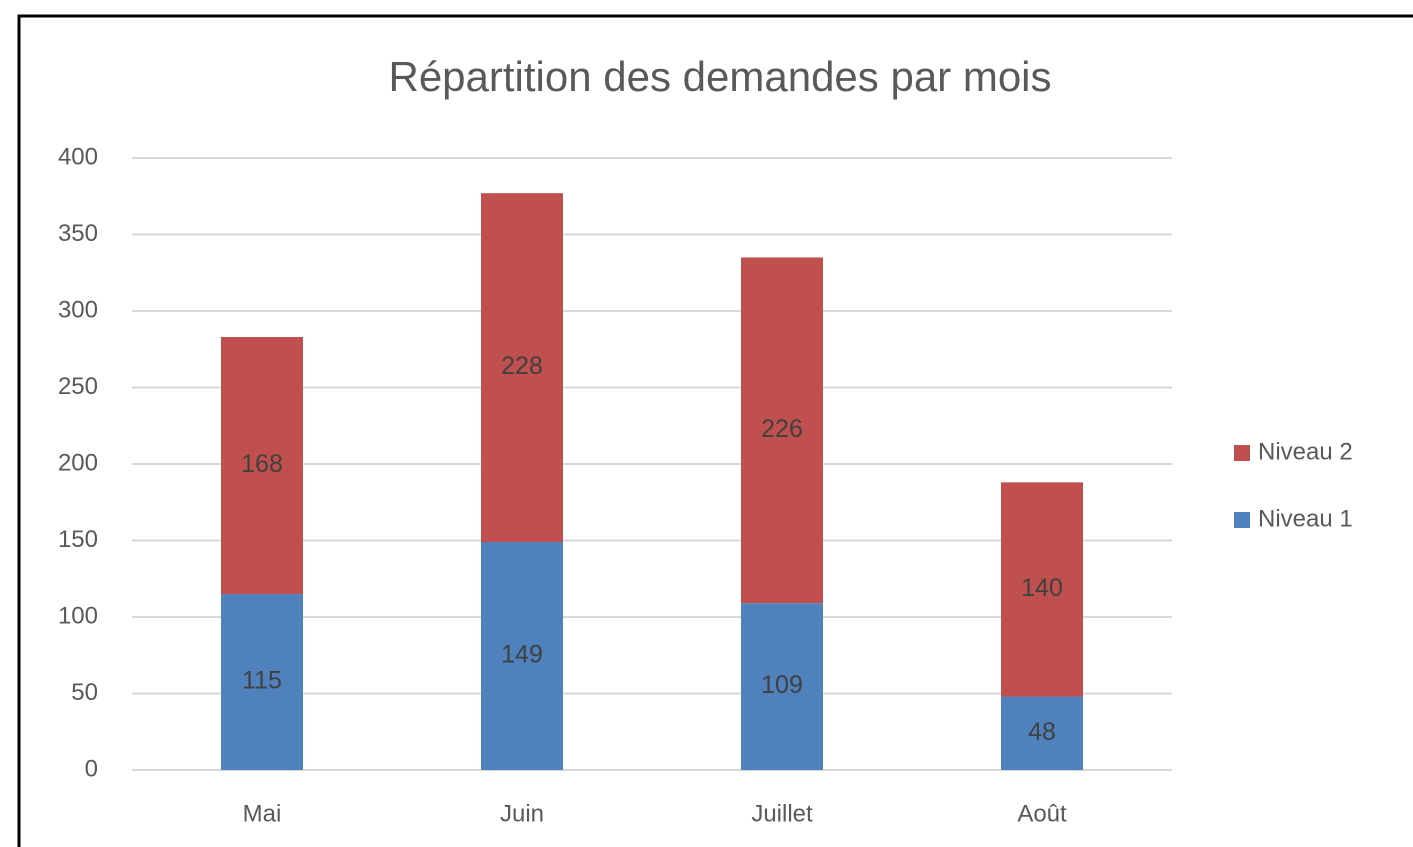 Image resolution: width=1413 pixels, height=847 pixels. What do you see at coordinates (1305, 518) in the screenshot?
I see `legend-label: Niveau 1` at bounding box center [1305, 518].